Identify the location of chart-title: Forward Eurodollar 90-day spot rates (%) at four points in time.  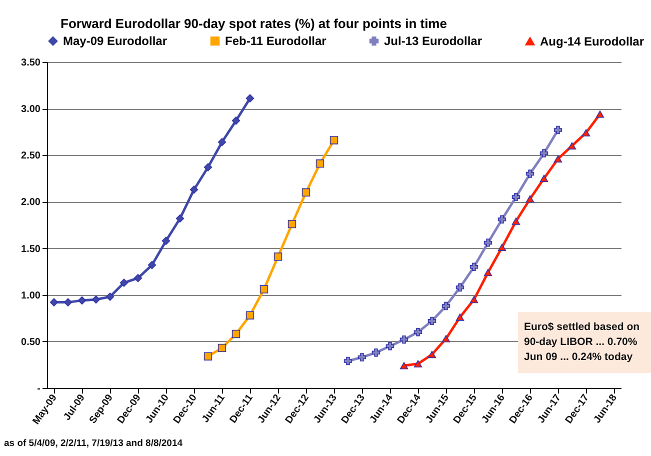
(253, 23).